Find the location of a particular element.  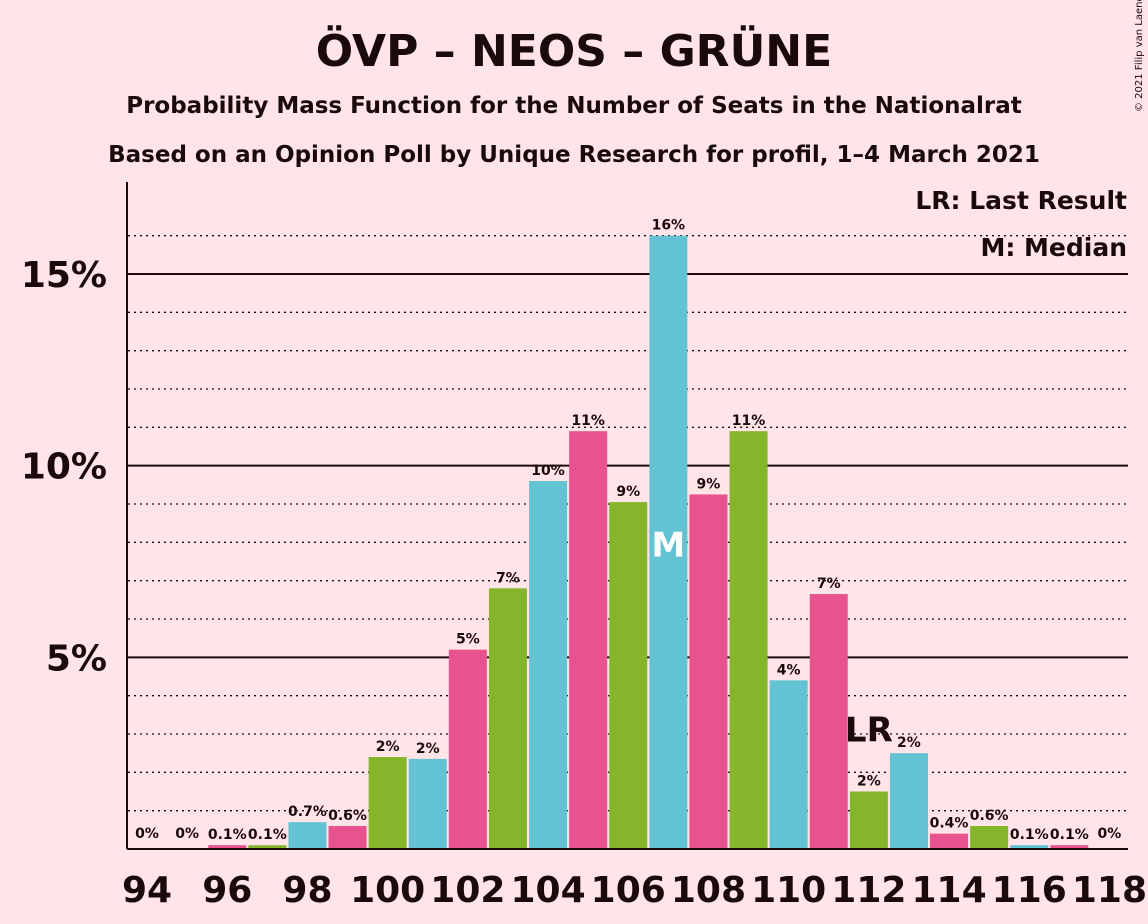

median-marker: M is located at coordinates (668, 545).